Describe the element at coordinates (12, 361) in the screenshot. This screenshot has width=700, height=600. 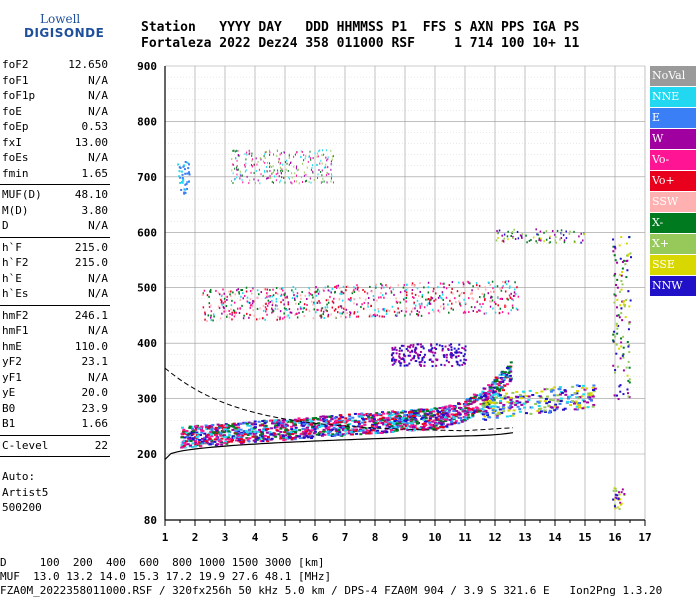
I see `param-name: yF2` at that location.